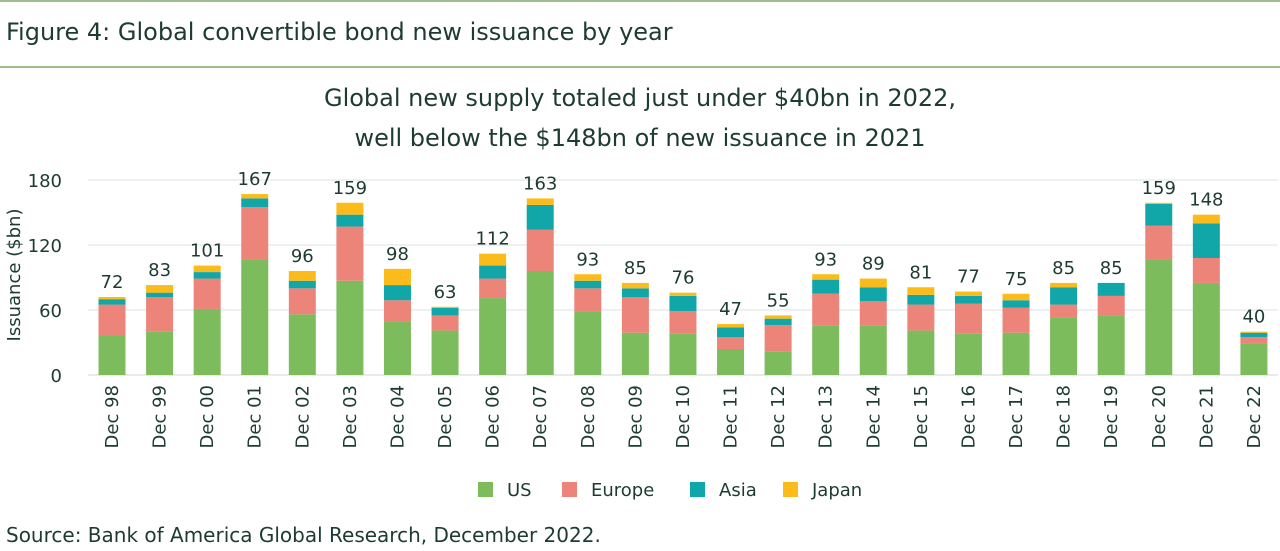  What do you see at coordinates (778, 300) in the screenshot?
I see `total-label: 55` at bounding box center [778, 300].